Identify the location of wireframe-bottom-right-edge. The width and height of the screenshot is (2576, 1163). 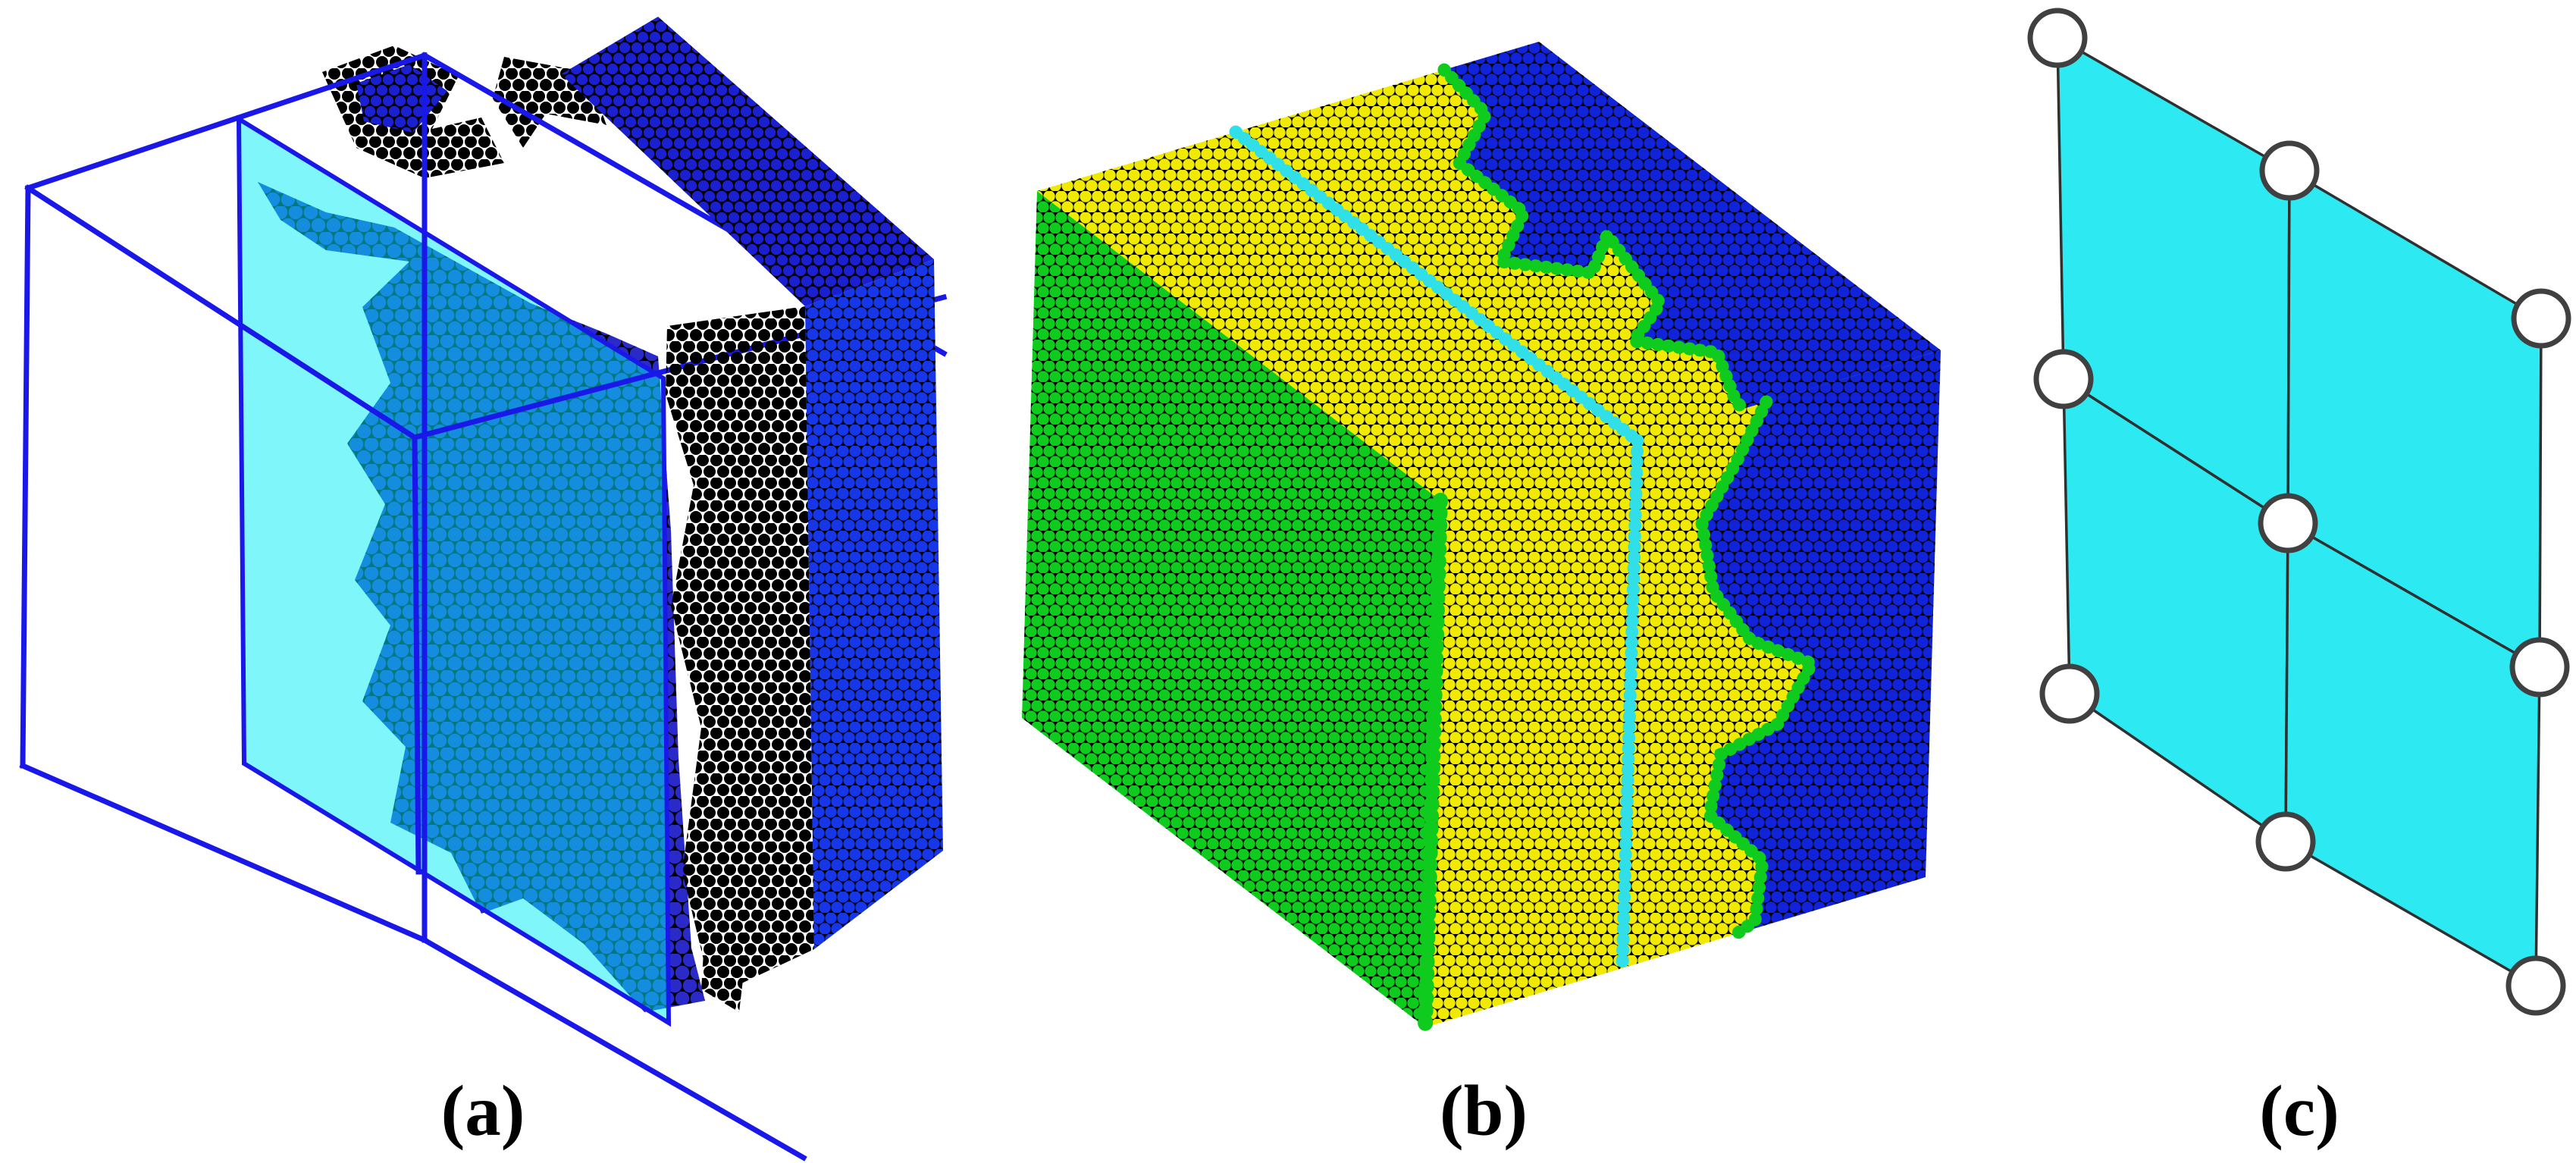
(614, 1048).